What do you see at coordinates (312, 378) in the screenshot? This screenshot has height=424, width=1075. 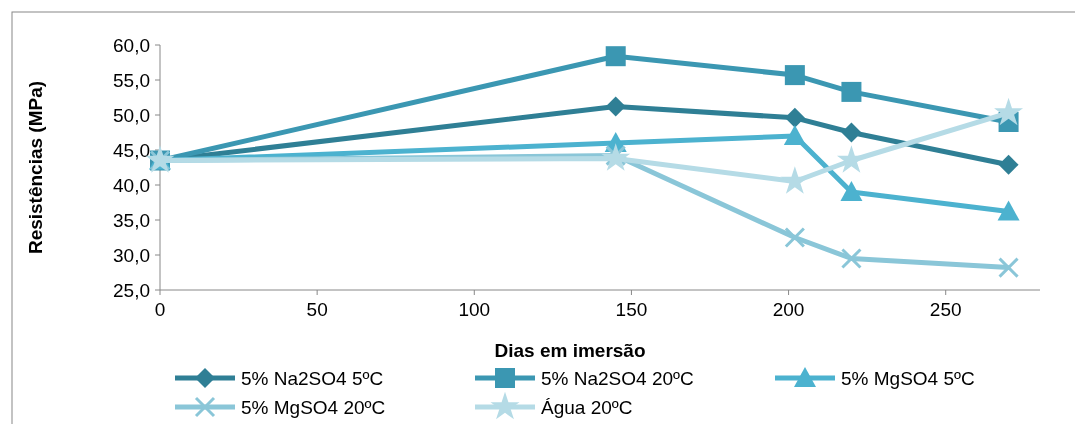 I see `legend-label: 5% Na2SO4 5ºC` at bounding box center [312, 378].